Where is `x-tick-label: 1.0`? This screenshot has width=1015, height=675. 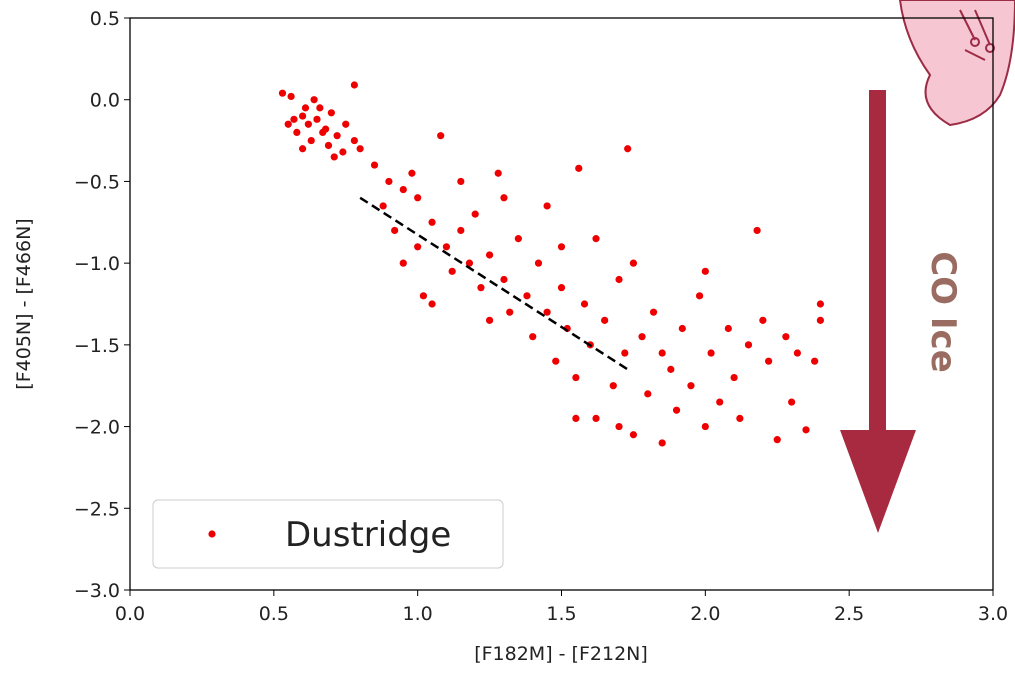 x-tick-label: 1.0 is located at coordinates (418, 614).